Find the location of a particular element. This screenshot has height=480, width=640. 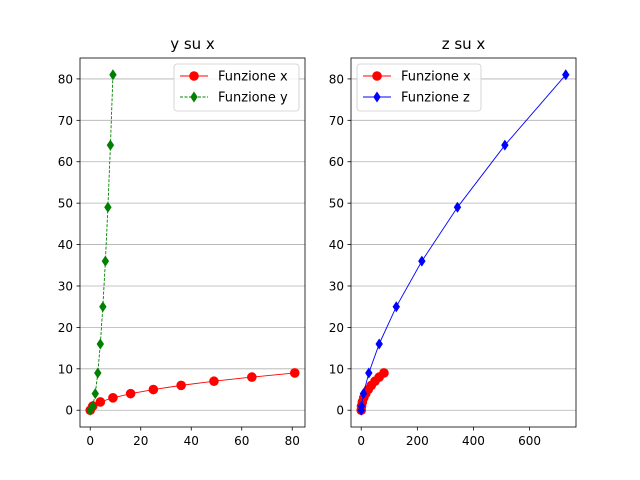

right-ytick-label: 50 is located at coordinates (336, 204).